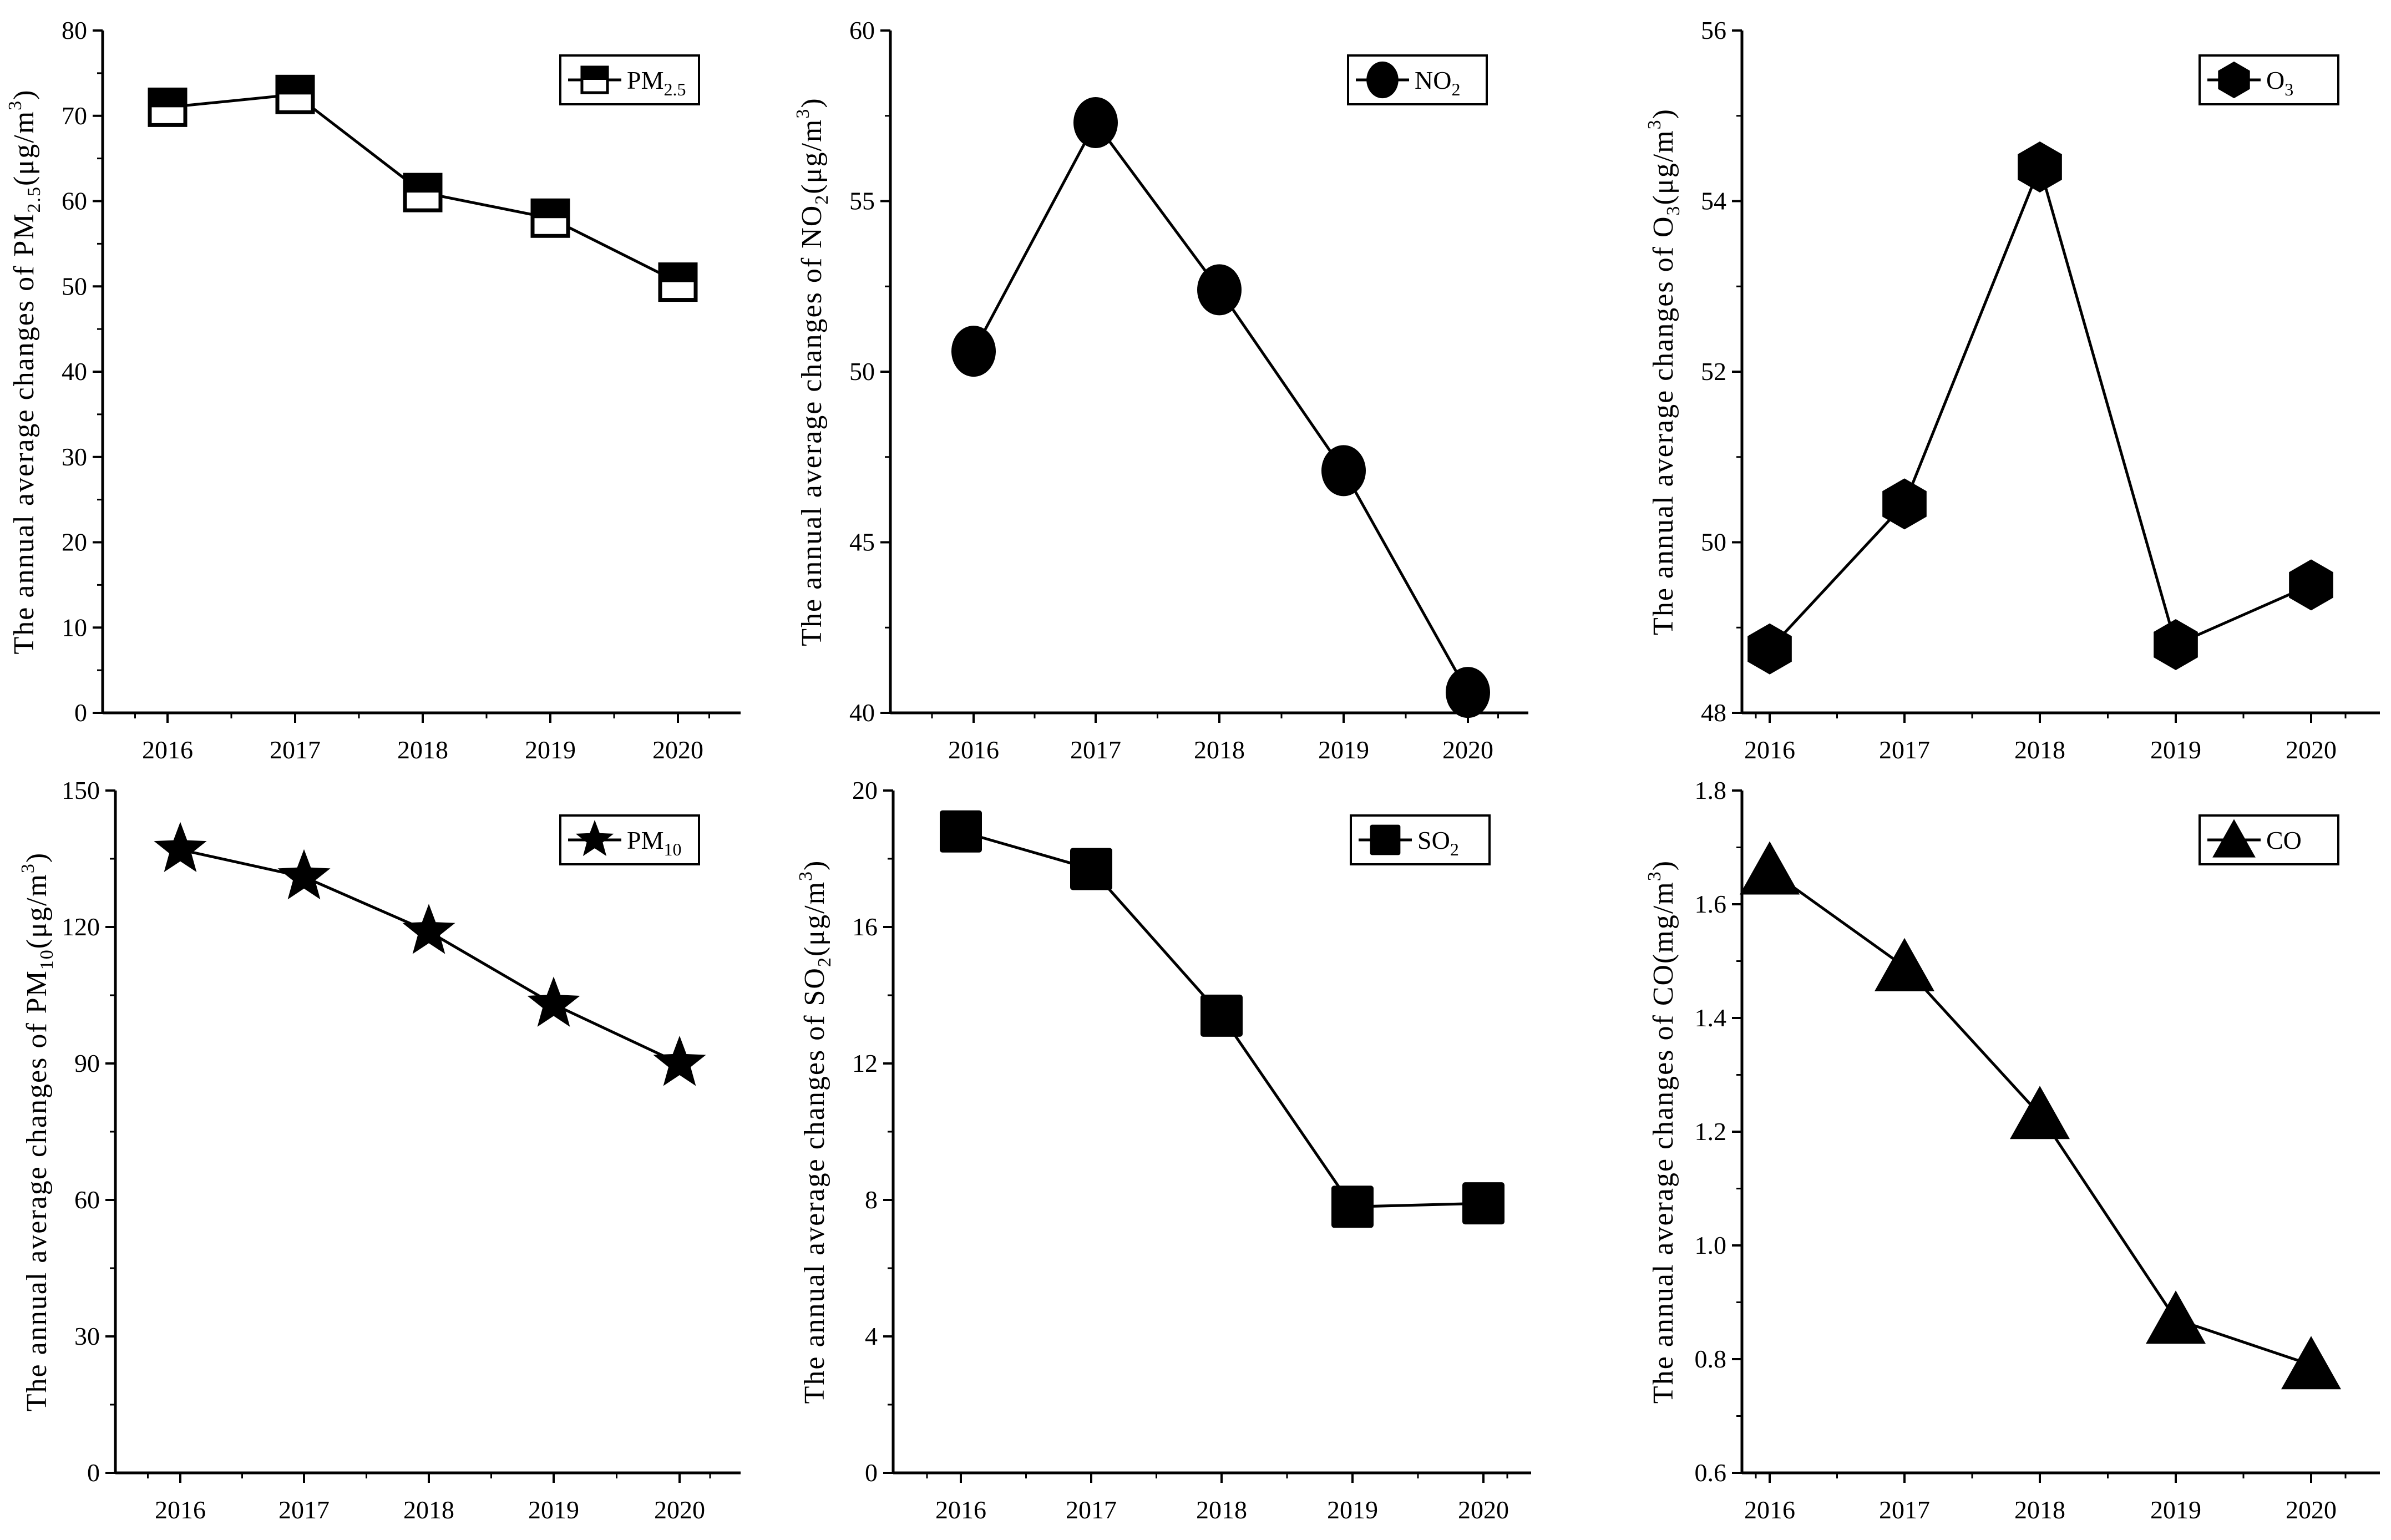 Image resolution: width=2391 pixels, height=1540 pixels. I want to click on y-tick-label: 0.8, so click(1711, 1359).